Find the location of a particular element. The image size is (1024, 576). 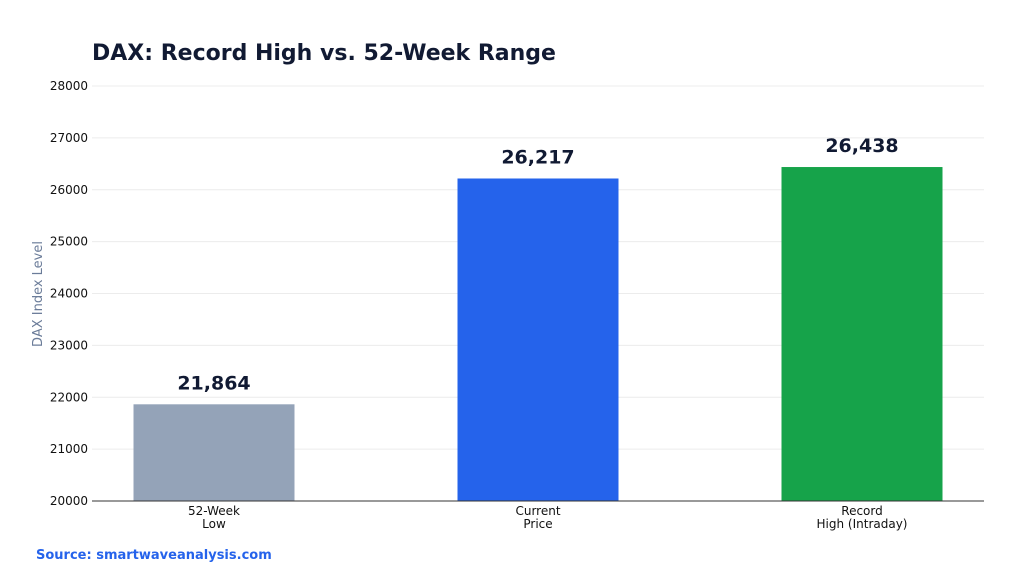

x-tick-label: Price is located at coordinates (537, 524).